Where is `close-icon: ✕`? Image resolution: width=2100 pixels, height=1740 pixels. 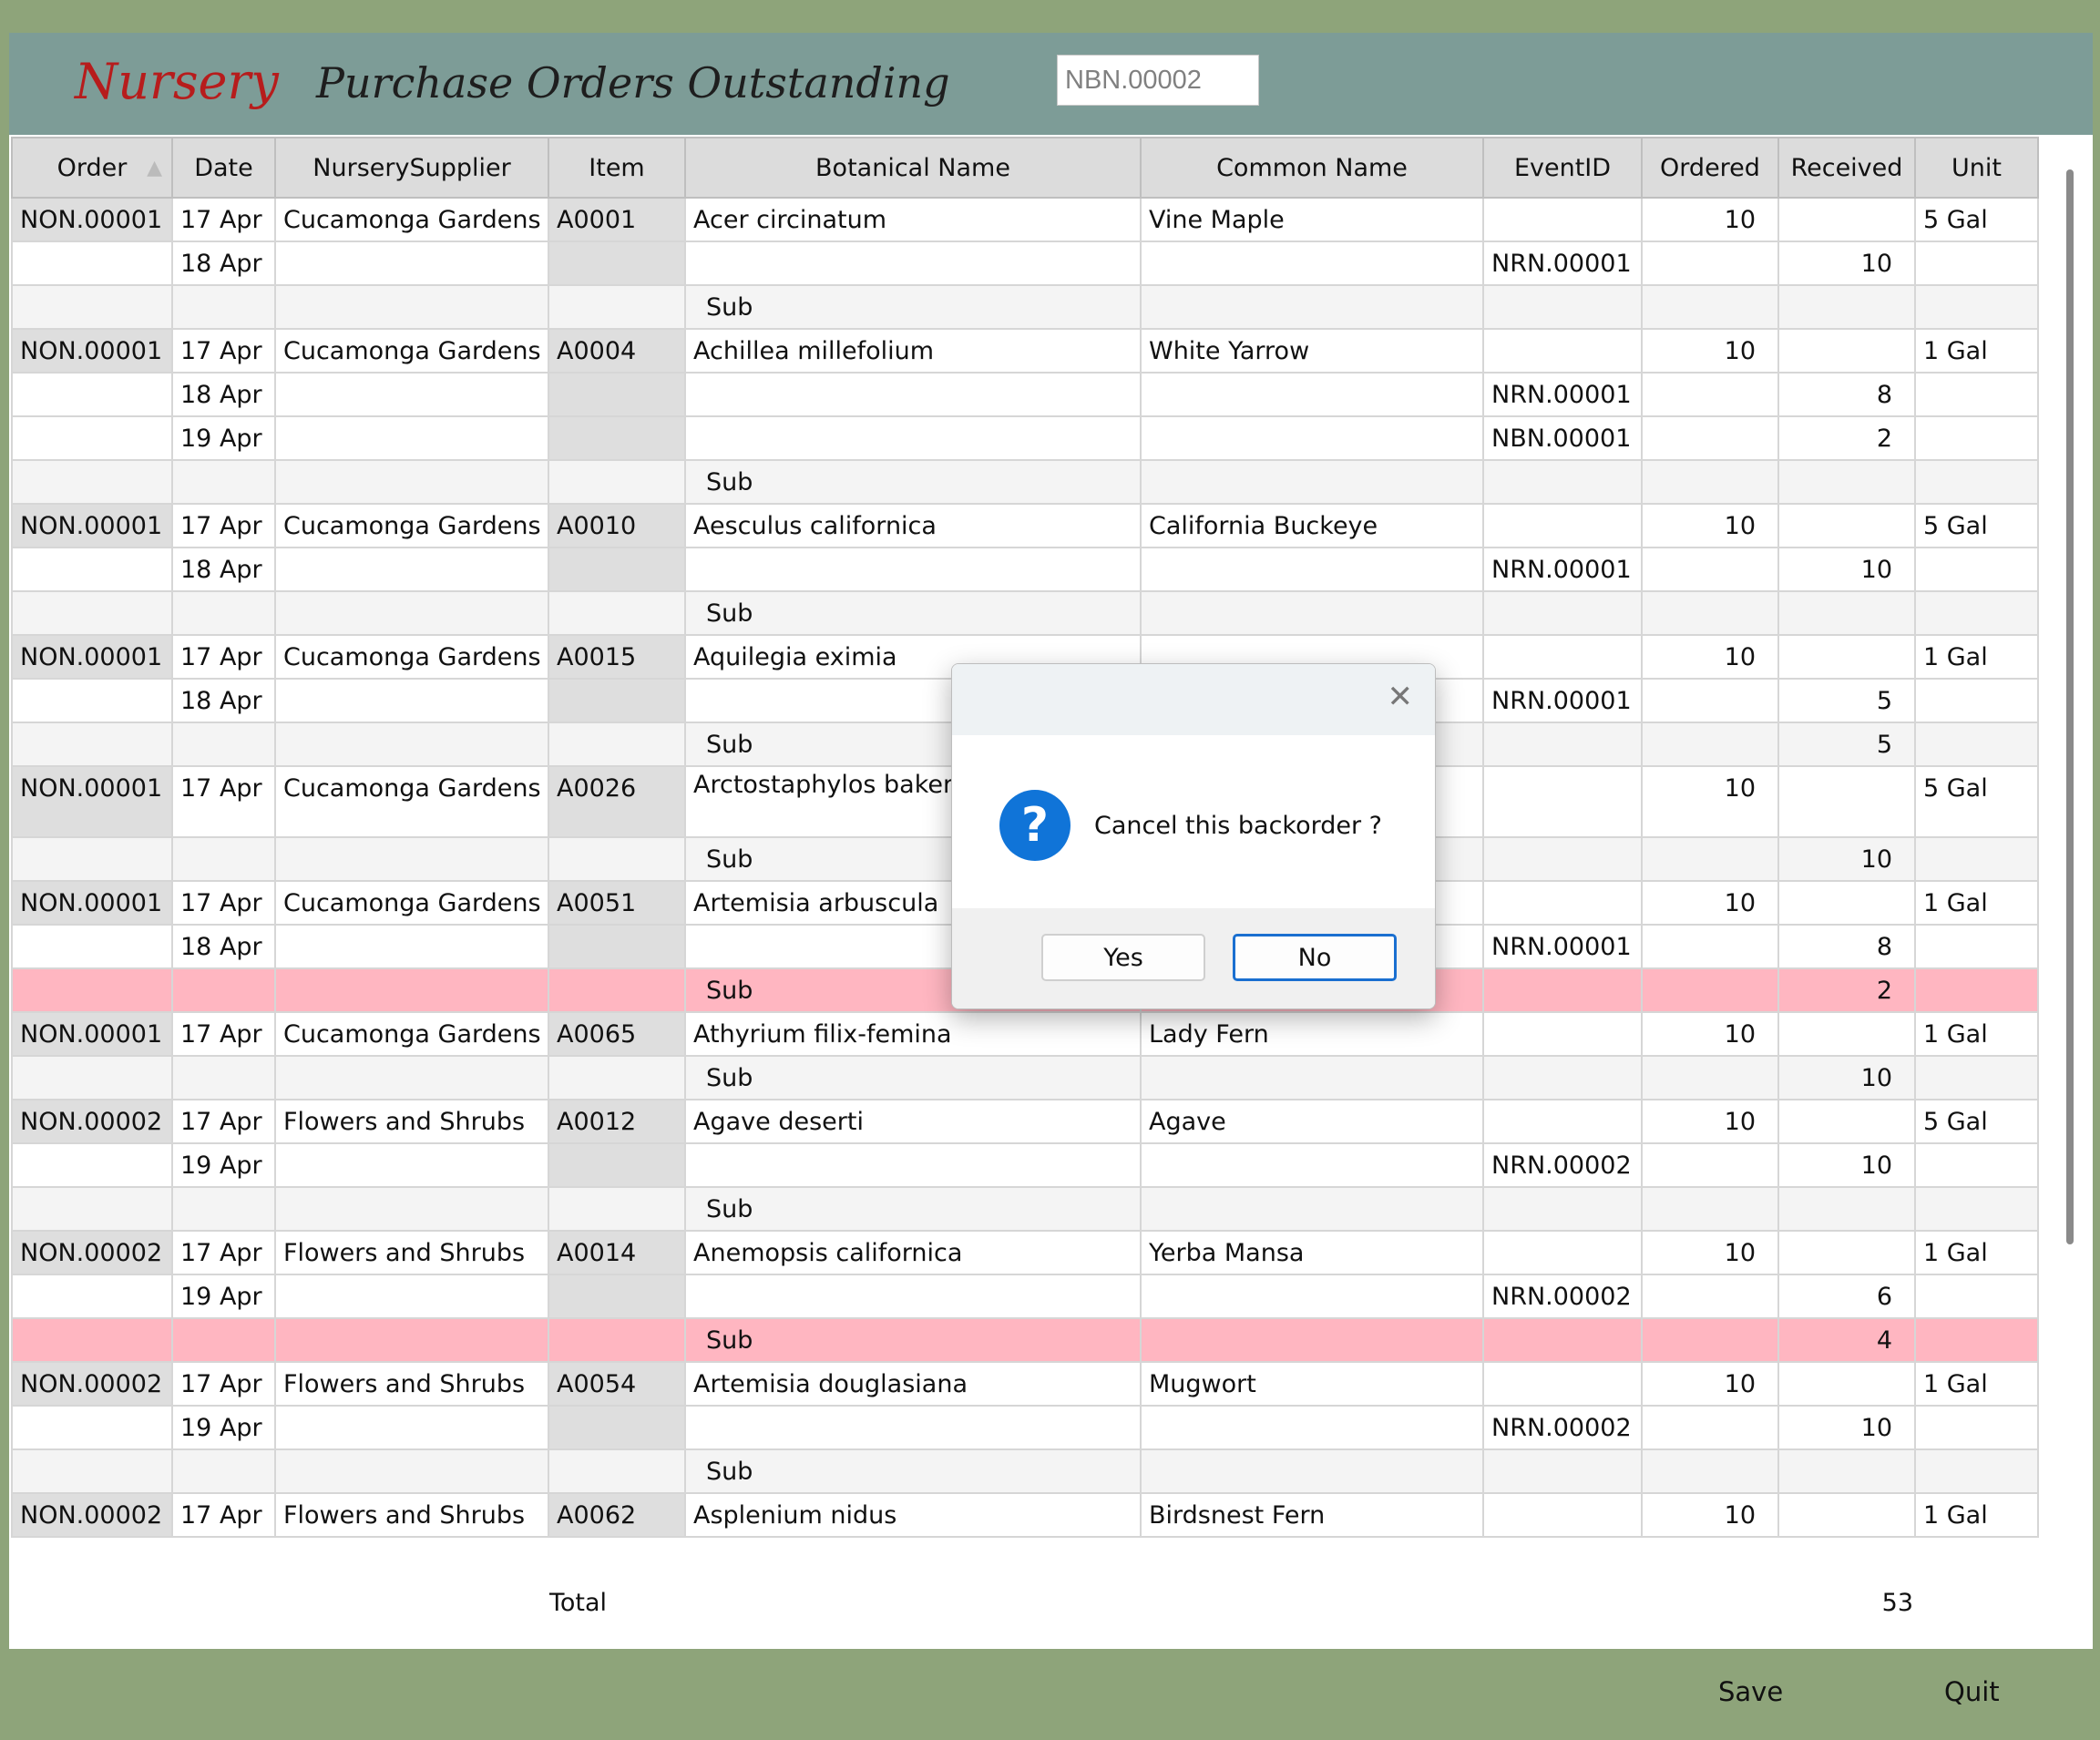 close-icon: ✕ is located at coordinates (1400, 697).